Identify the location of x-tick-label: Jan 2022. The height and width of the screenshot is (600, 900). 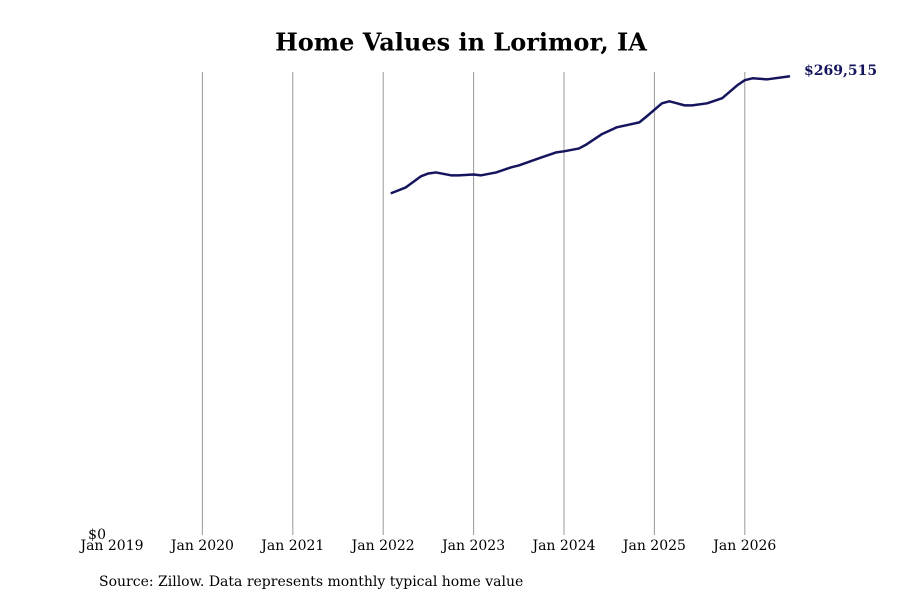
(382, 546).